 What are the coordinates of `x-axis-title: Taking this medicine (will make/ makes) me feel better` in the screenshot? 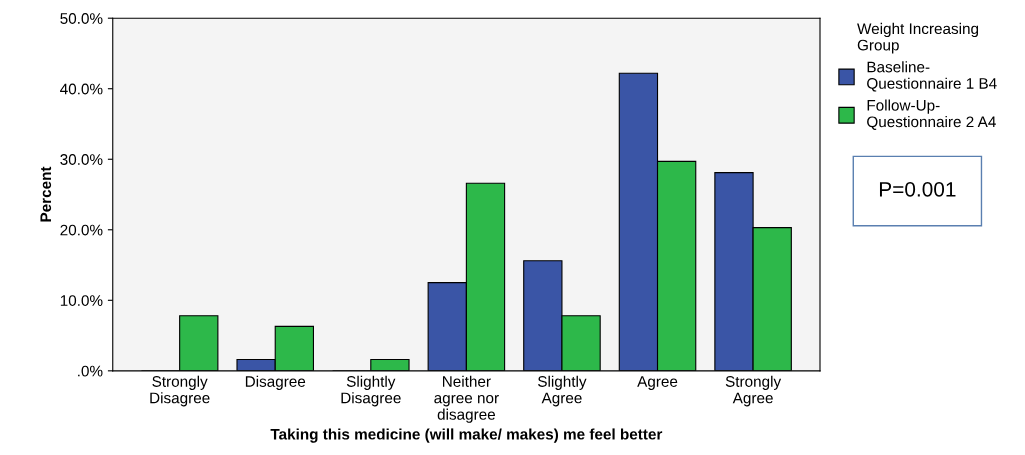 It's located at (466, 435).